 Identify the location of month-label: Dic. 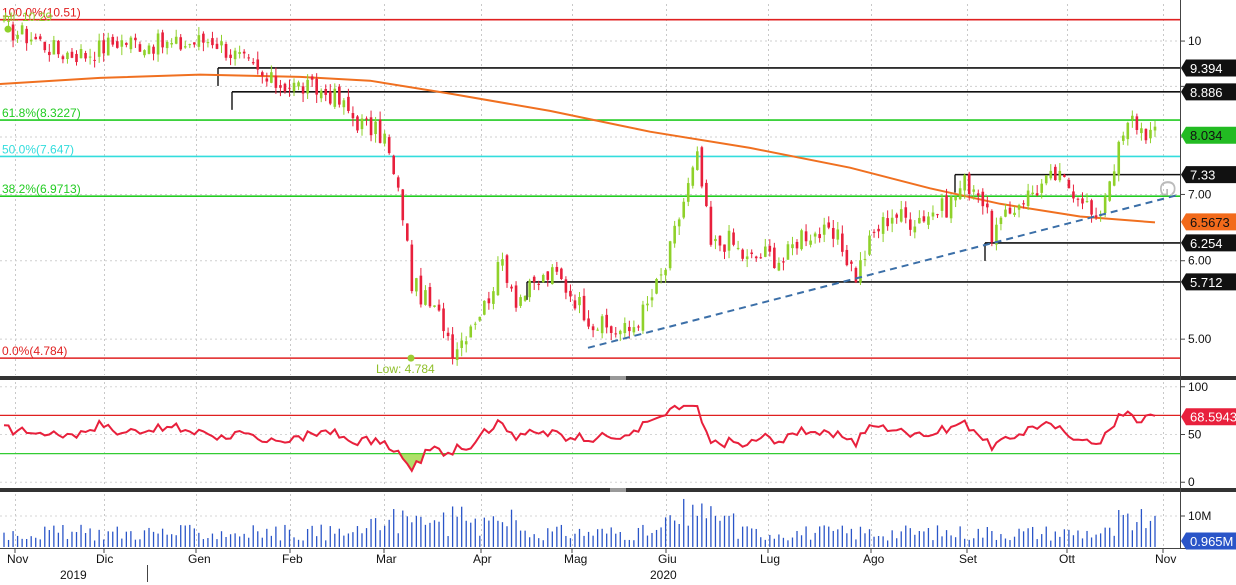
(104, 559).